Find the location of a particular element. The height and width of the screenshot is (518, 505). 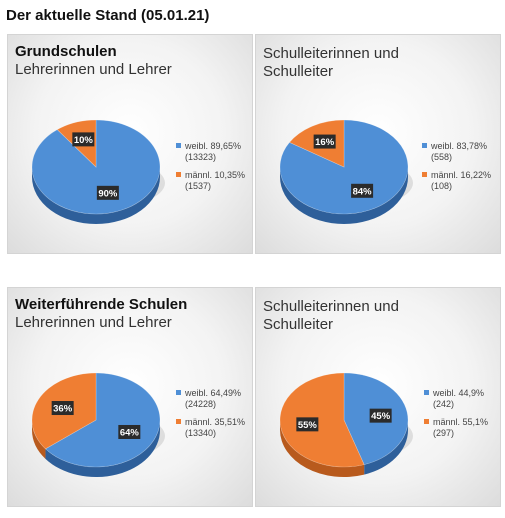

pie-chart: 84% 16% is located at coordinates (346, 171).